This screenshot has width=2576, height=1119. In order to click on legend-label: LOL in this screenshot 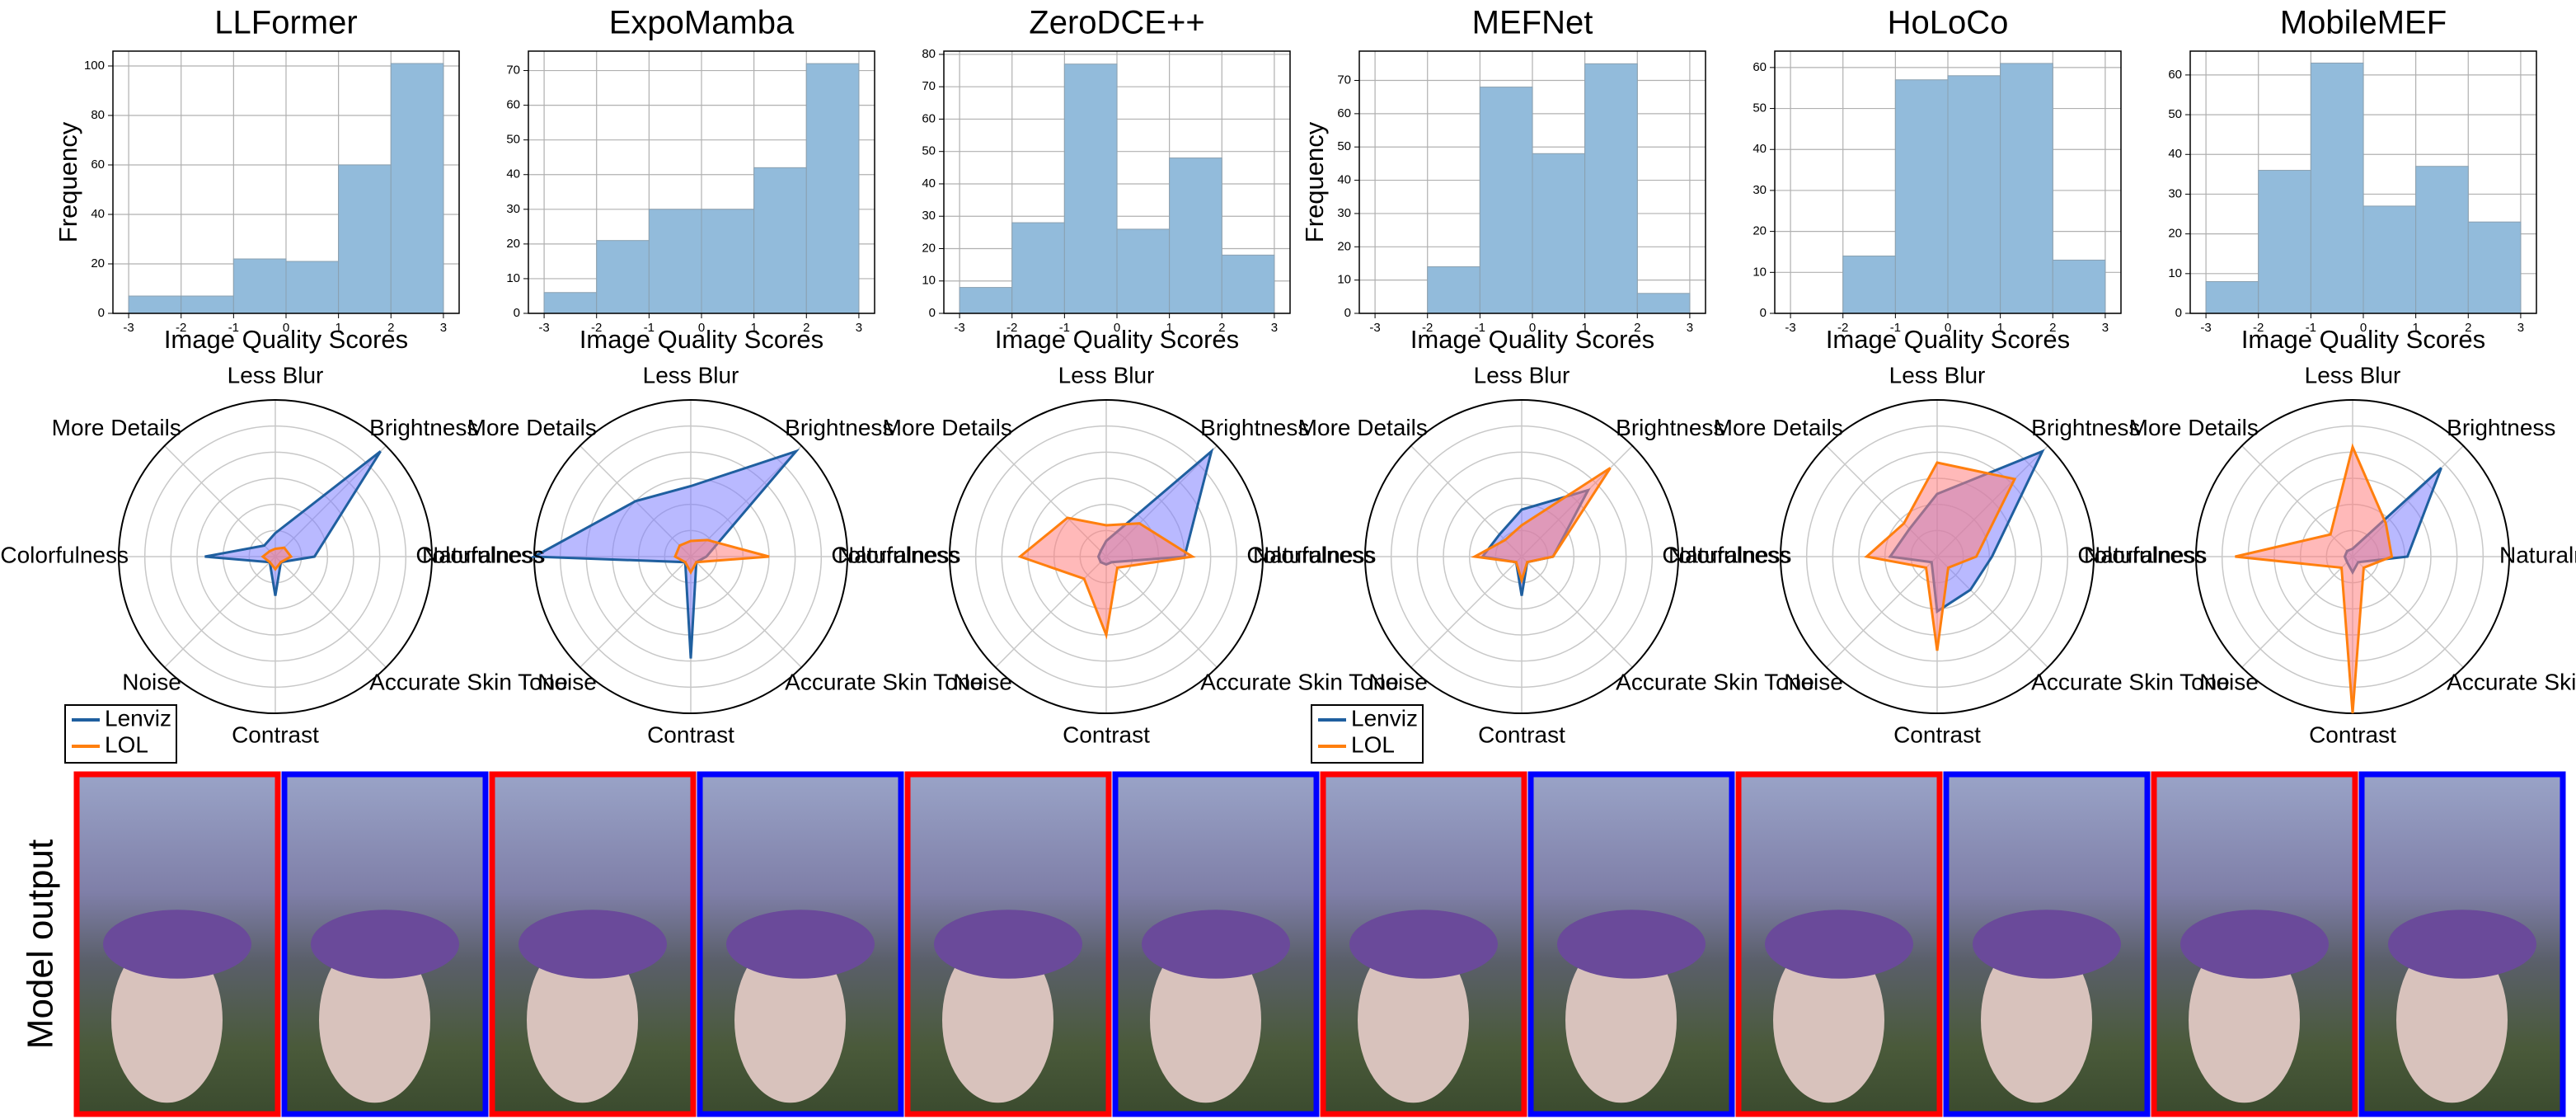, I will do `click(127, 744)`.